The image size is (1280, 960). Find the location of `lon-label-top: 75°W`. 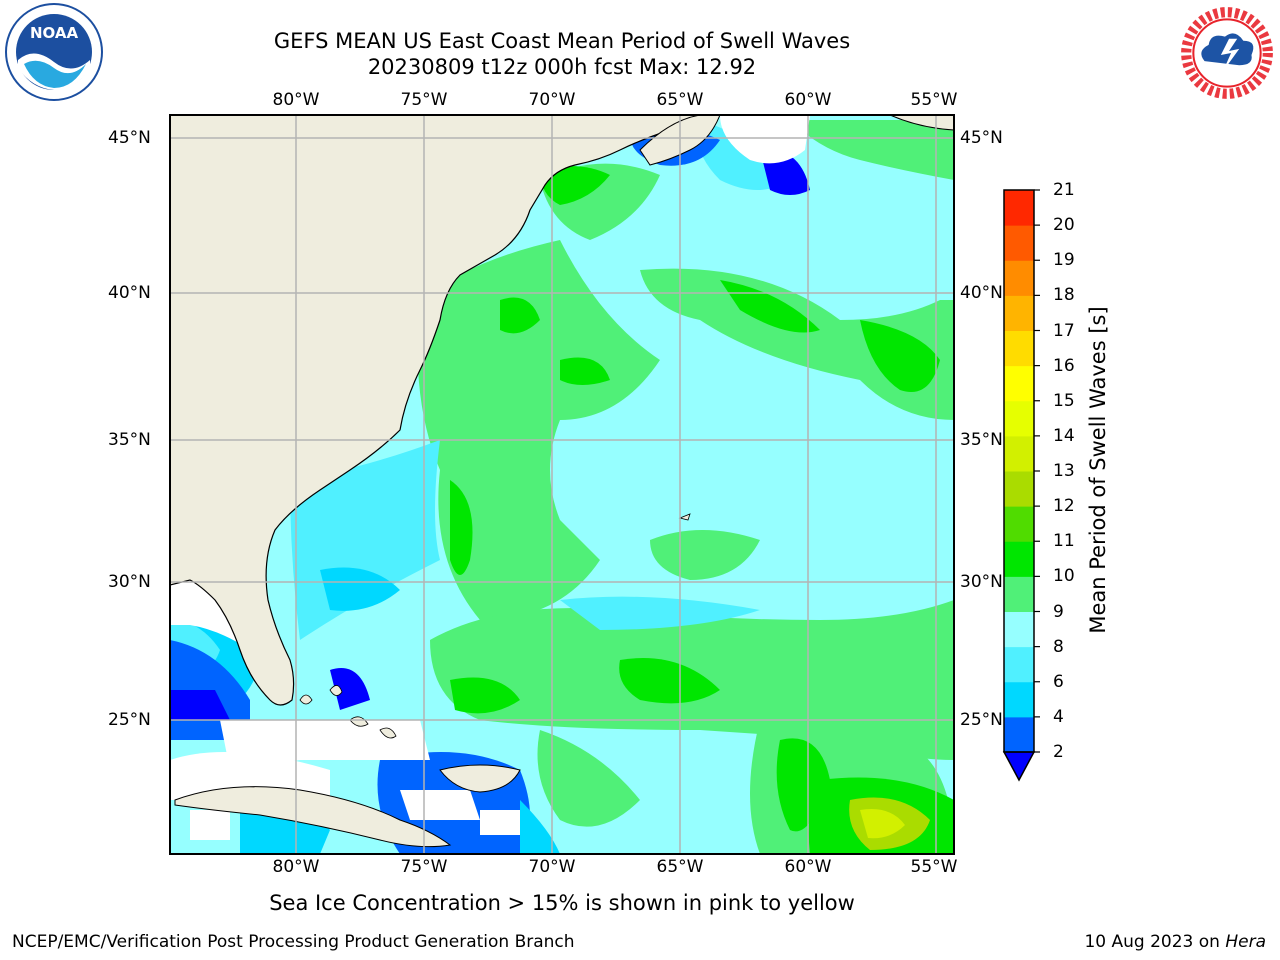

lon-label-top: 75°W is located at coordinates (424, 100).